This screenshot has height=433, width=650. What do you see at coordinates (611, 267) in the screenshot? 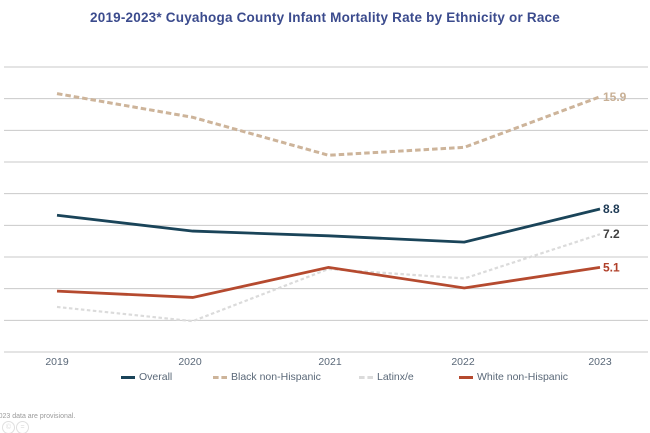
I see `data-label-5.1: 5.1` at bounding box center [611, 267].